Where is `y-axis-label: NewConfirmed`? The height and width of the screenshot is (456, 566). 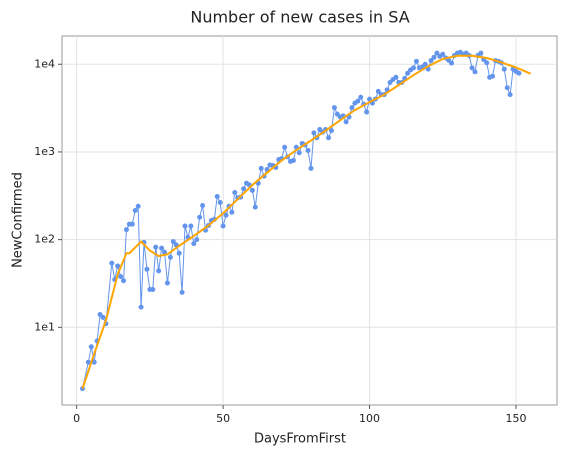
y-axis-label: NewConfirmed is located at coordinates (18, 220).